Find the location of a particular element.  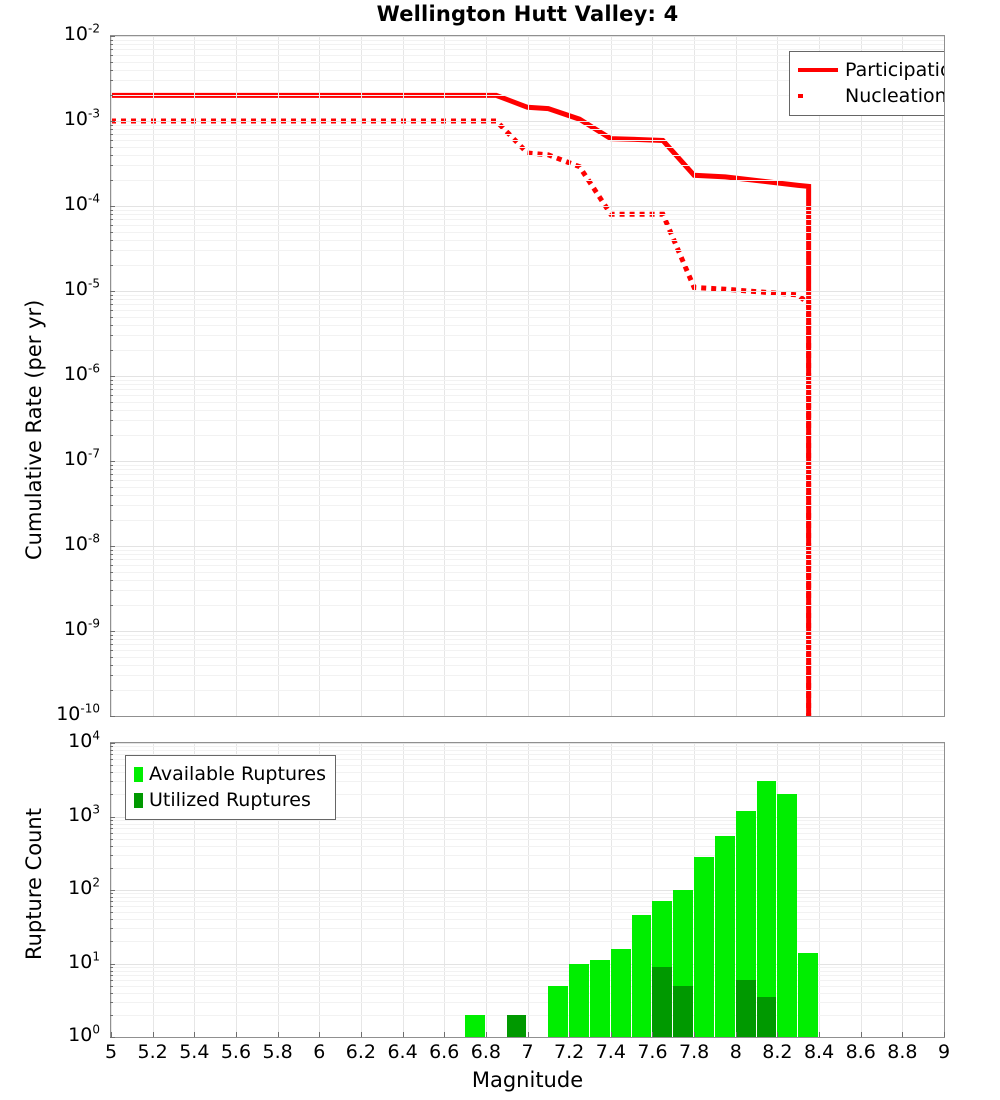

top-y-tick-label: 10⁻⁶ is located at coordinates (81, 373).